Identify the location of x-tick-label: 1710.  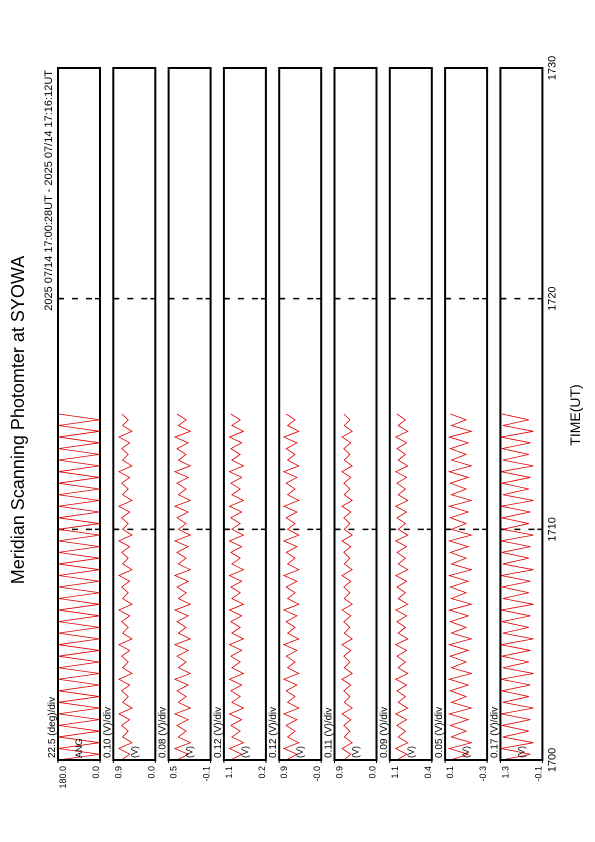
(552, 529).